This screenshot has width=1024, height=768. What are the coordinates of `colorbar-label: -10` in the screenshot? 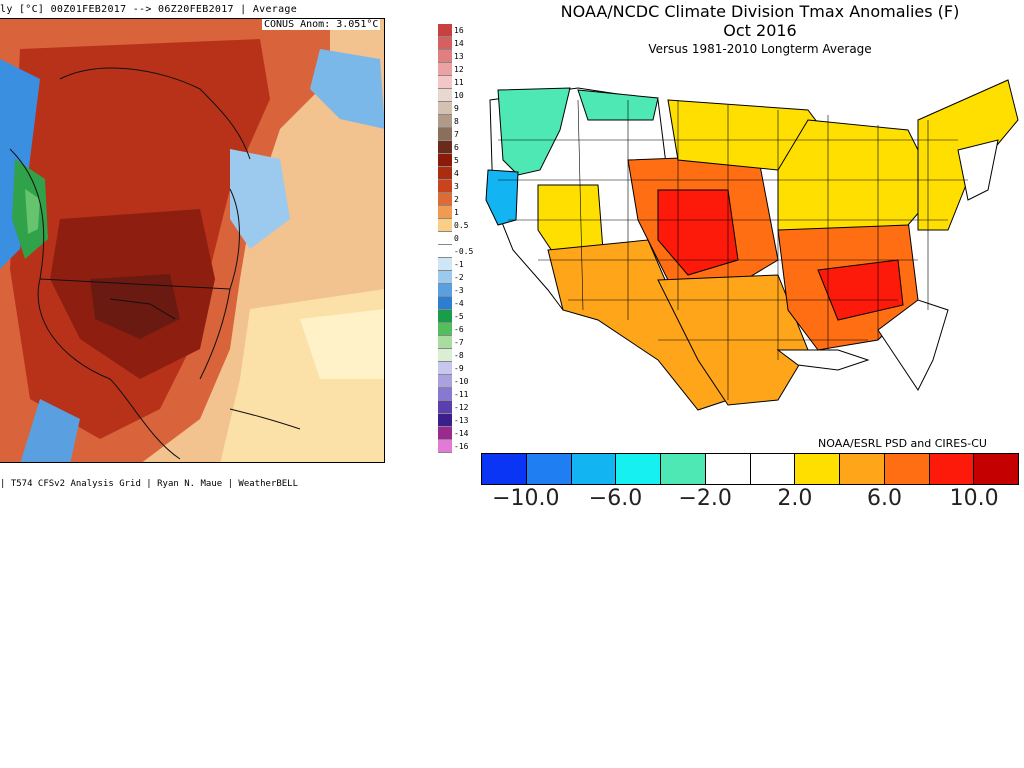 It's located at (461, 381).